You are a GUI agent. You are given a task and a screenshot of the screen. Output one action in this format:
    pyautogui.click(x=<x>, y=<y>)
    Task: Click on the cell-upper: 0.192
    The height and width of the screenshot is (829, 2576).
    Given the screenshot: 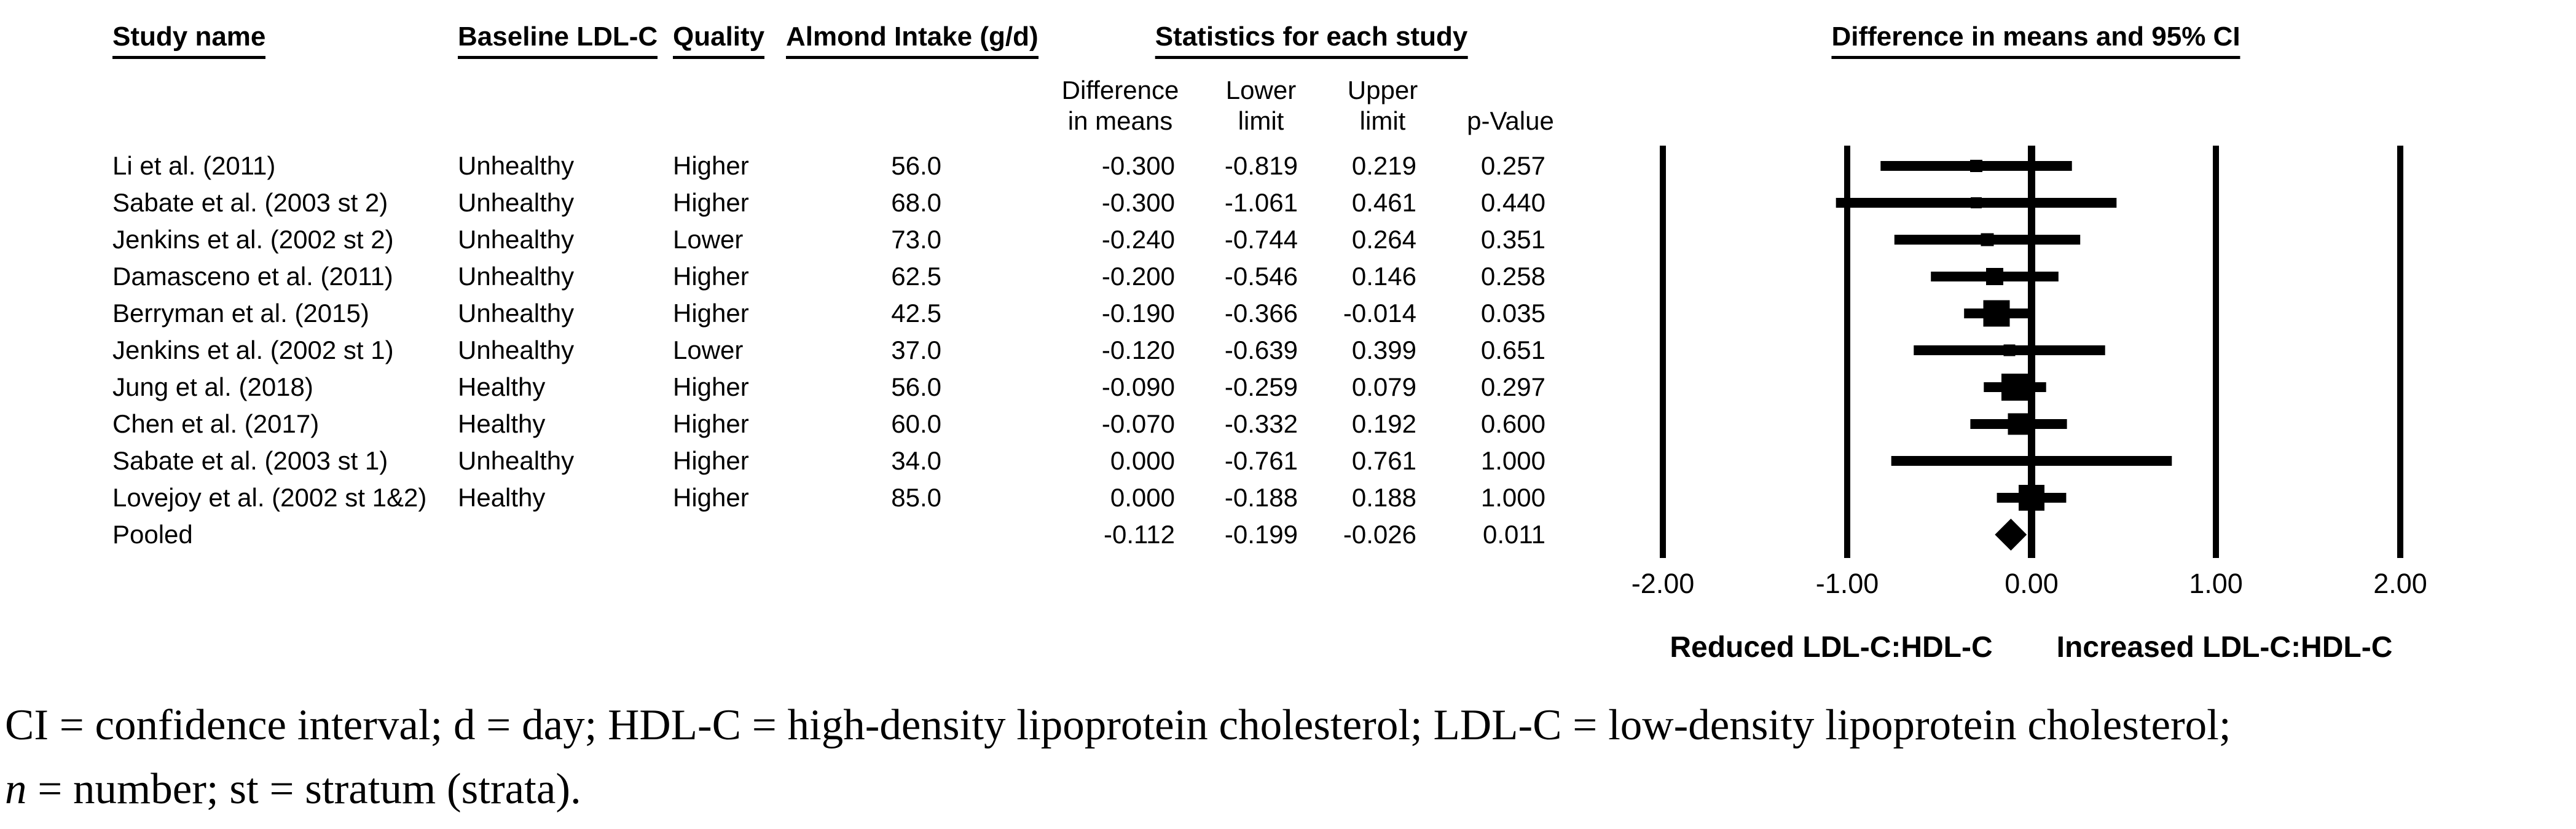 What is the action you would take?
    pyautogui.click(x=1383, y=423)
    